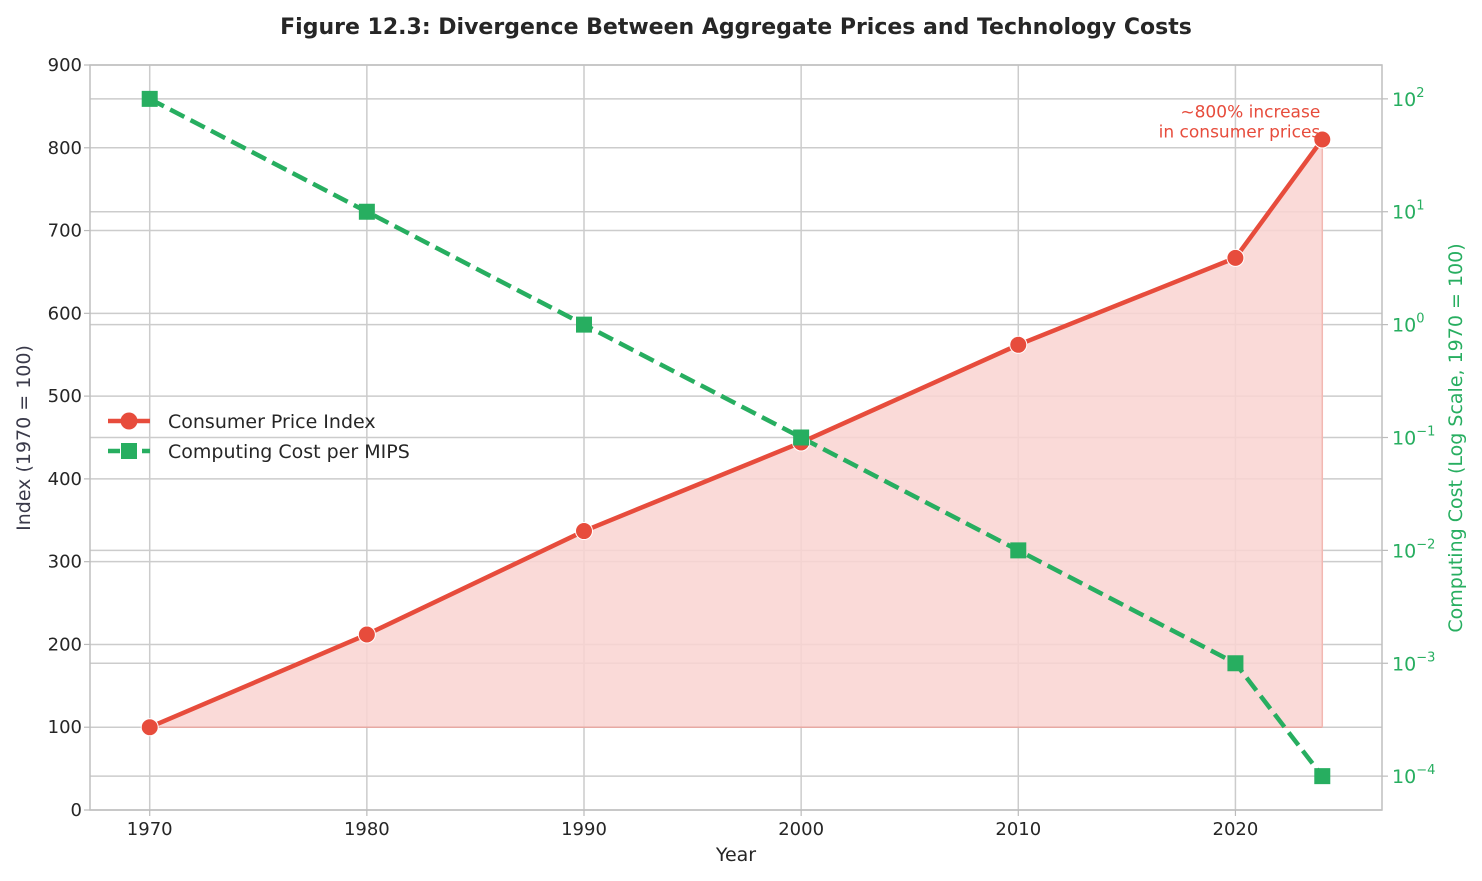 The width and height of the screenshot is (1482, 881). Describe the element at coordinates (65, 313) in the screenshot. I see `tick-label-left: 600` at that location.